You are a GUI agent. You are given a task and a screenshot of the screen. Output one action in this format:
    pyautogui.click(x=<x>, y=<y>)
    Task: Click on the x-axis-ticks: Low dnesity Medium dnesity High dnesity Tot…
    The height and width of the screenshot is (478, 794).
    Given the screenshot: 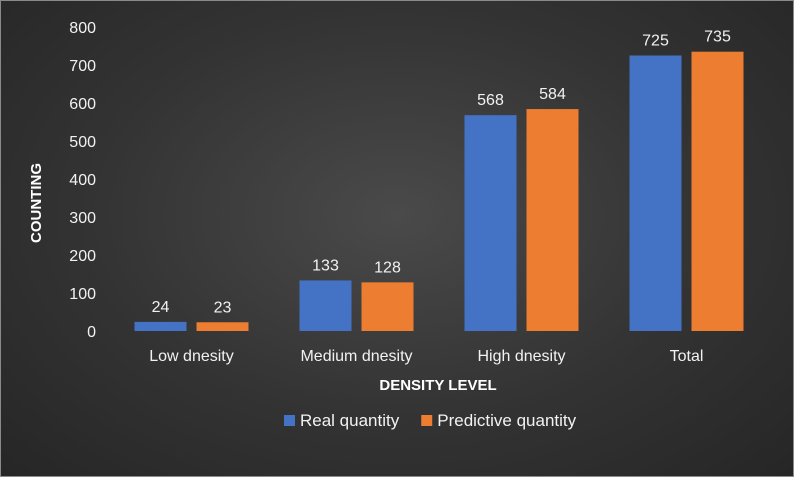 What is the action you would take?
    pyautogui.click(x=426, y=356)
    